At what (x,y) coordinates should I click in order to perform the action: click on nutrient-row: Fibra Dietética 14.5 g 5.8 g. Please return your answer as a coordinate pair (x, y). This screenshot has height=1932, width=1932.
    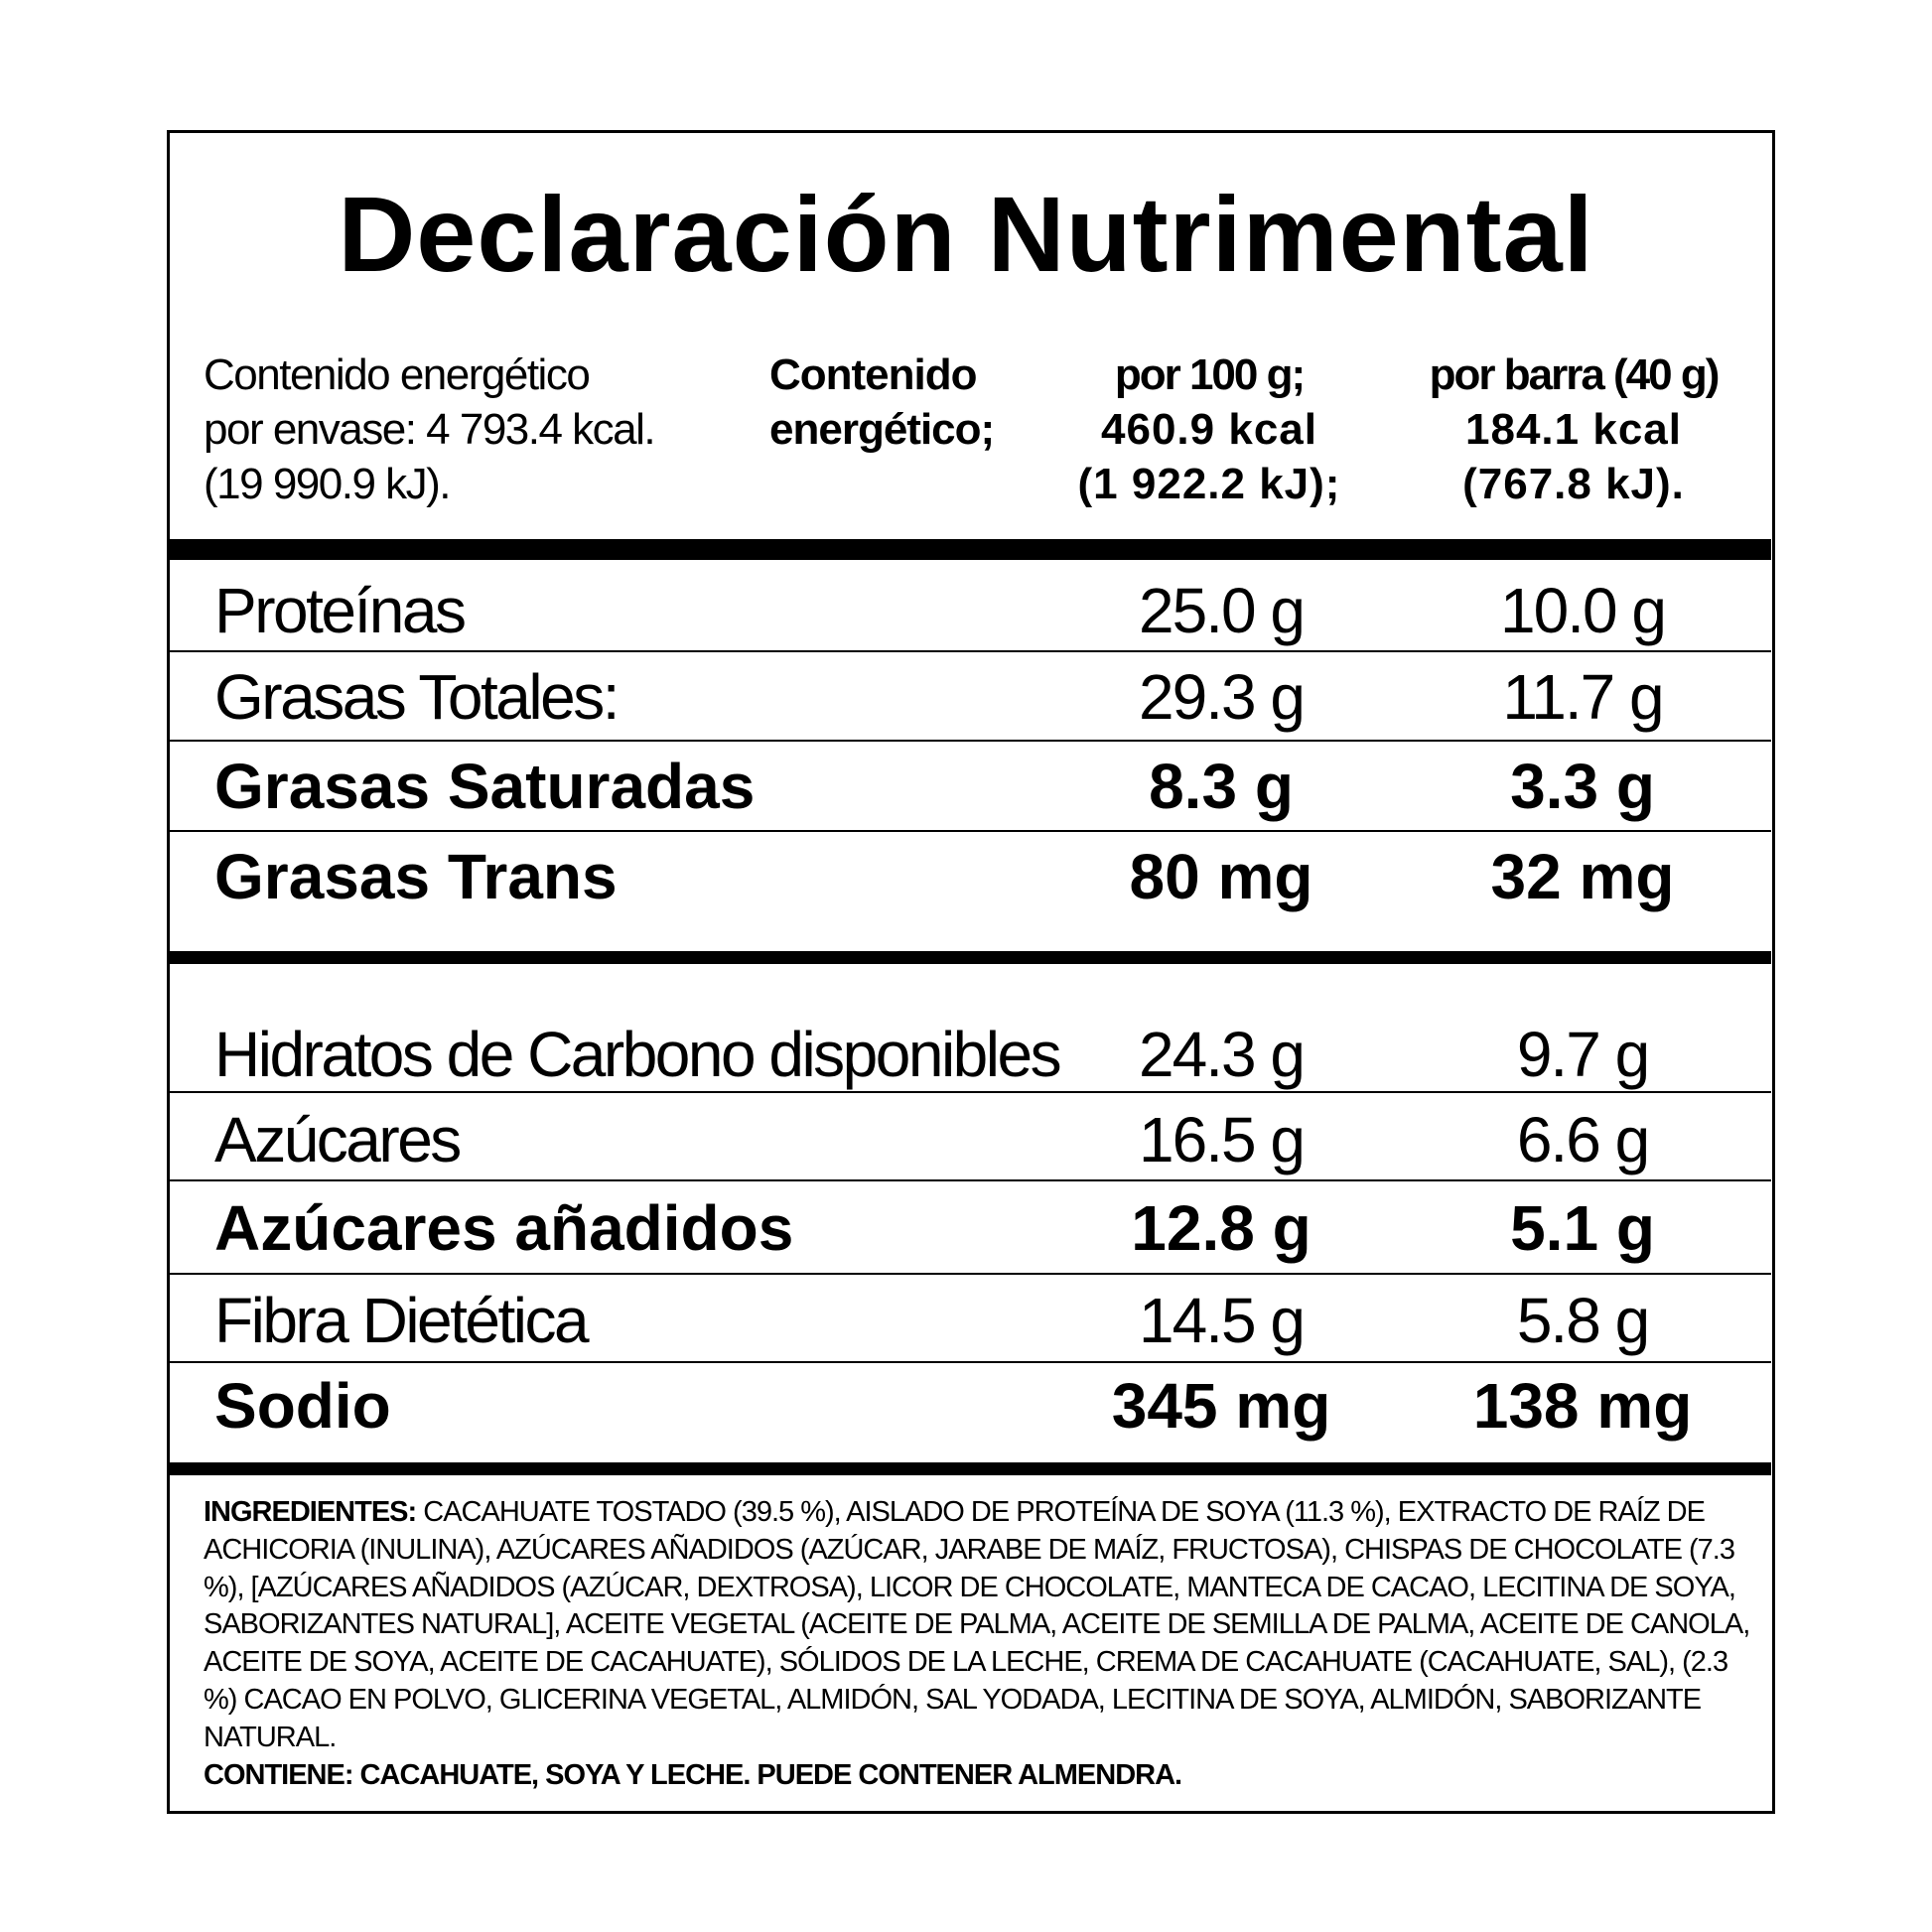
    Looking at the image, I should click on (966, 1321).